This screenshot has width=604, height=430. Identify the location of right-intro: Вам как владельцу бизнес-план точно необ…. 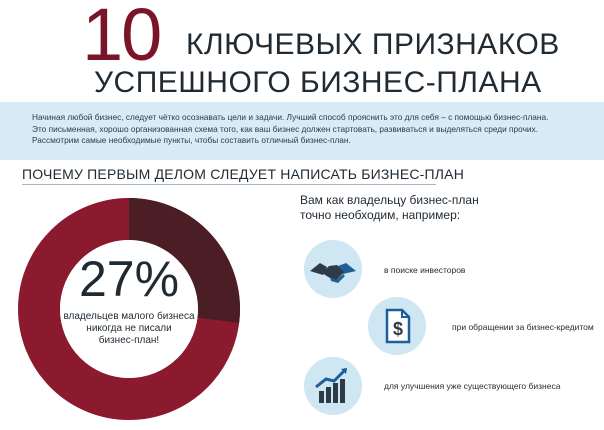
(430, 208).